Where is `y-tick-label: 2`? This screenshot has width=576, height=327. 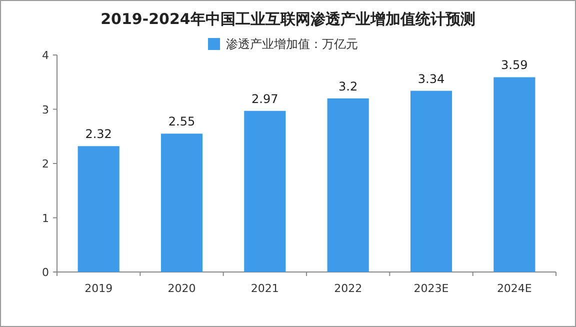 y-tick-label: 2 is located at coordinates (45, 164).